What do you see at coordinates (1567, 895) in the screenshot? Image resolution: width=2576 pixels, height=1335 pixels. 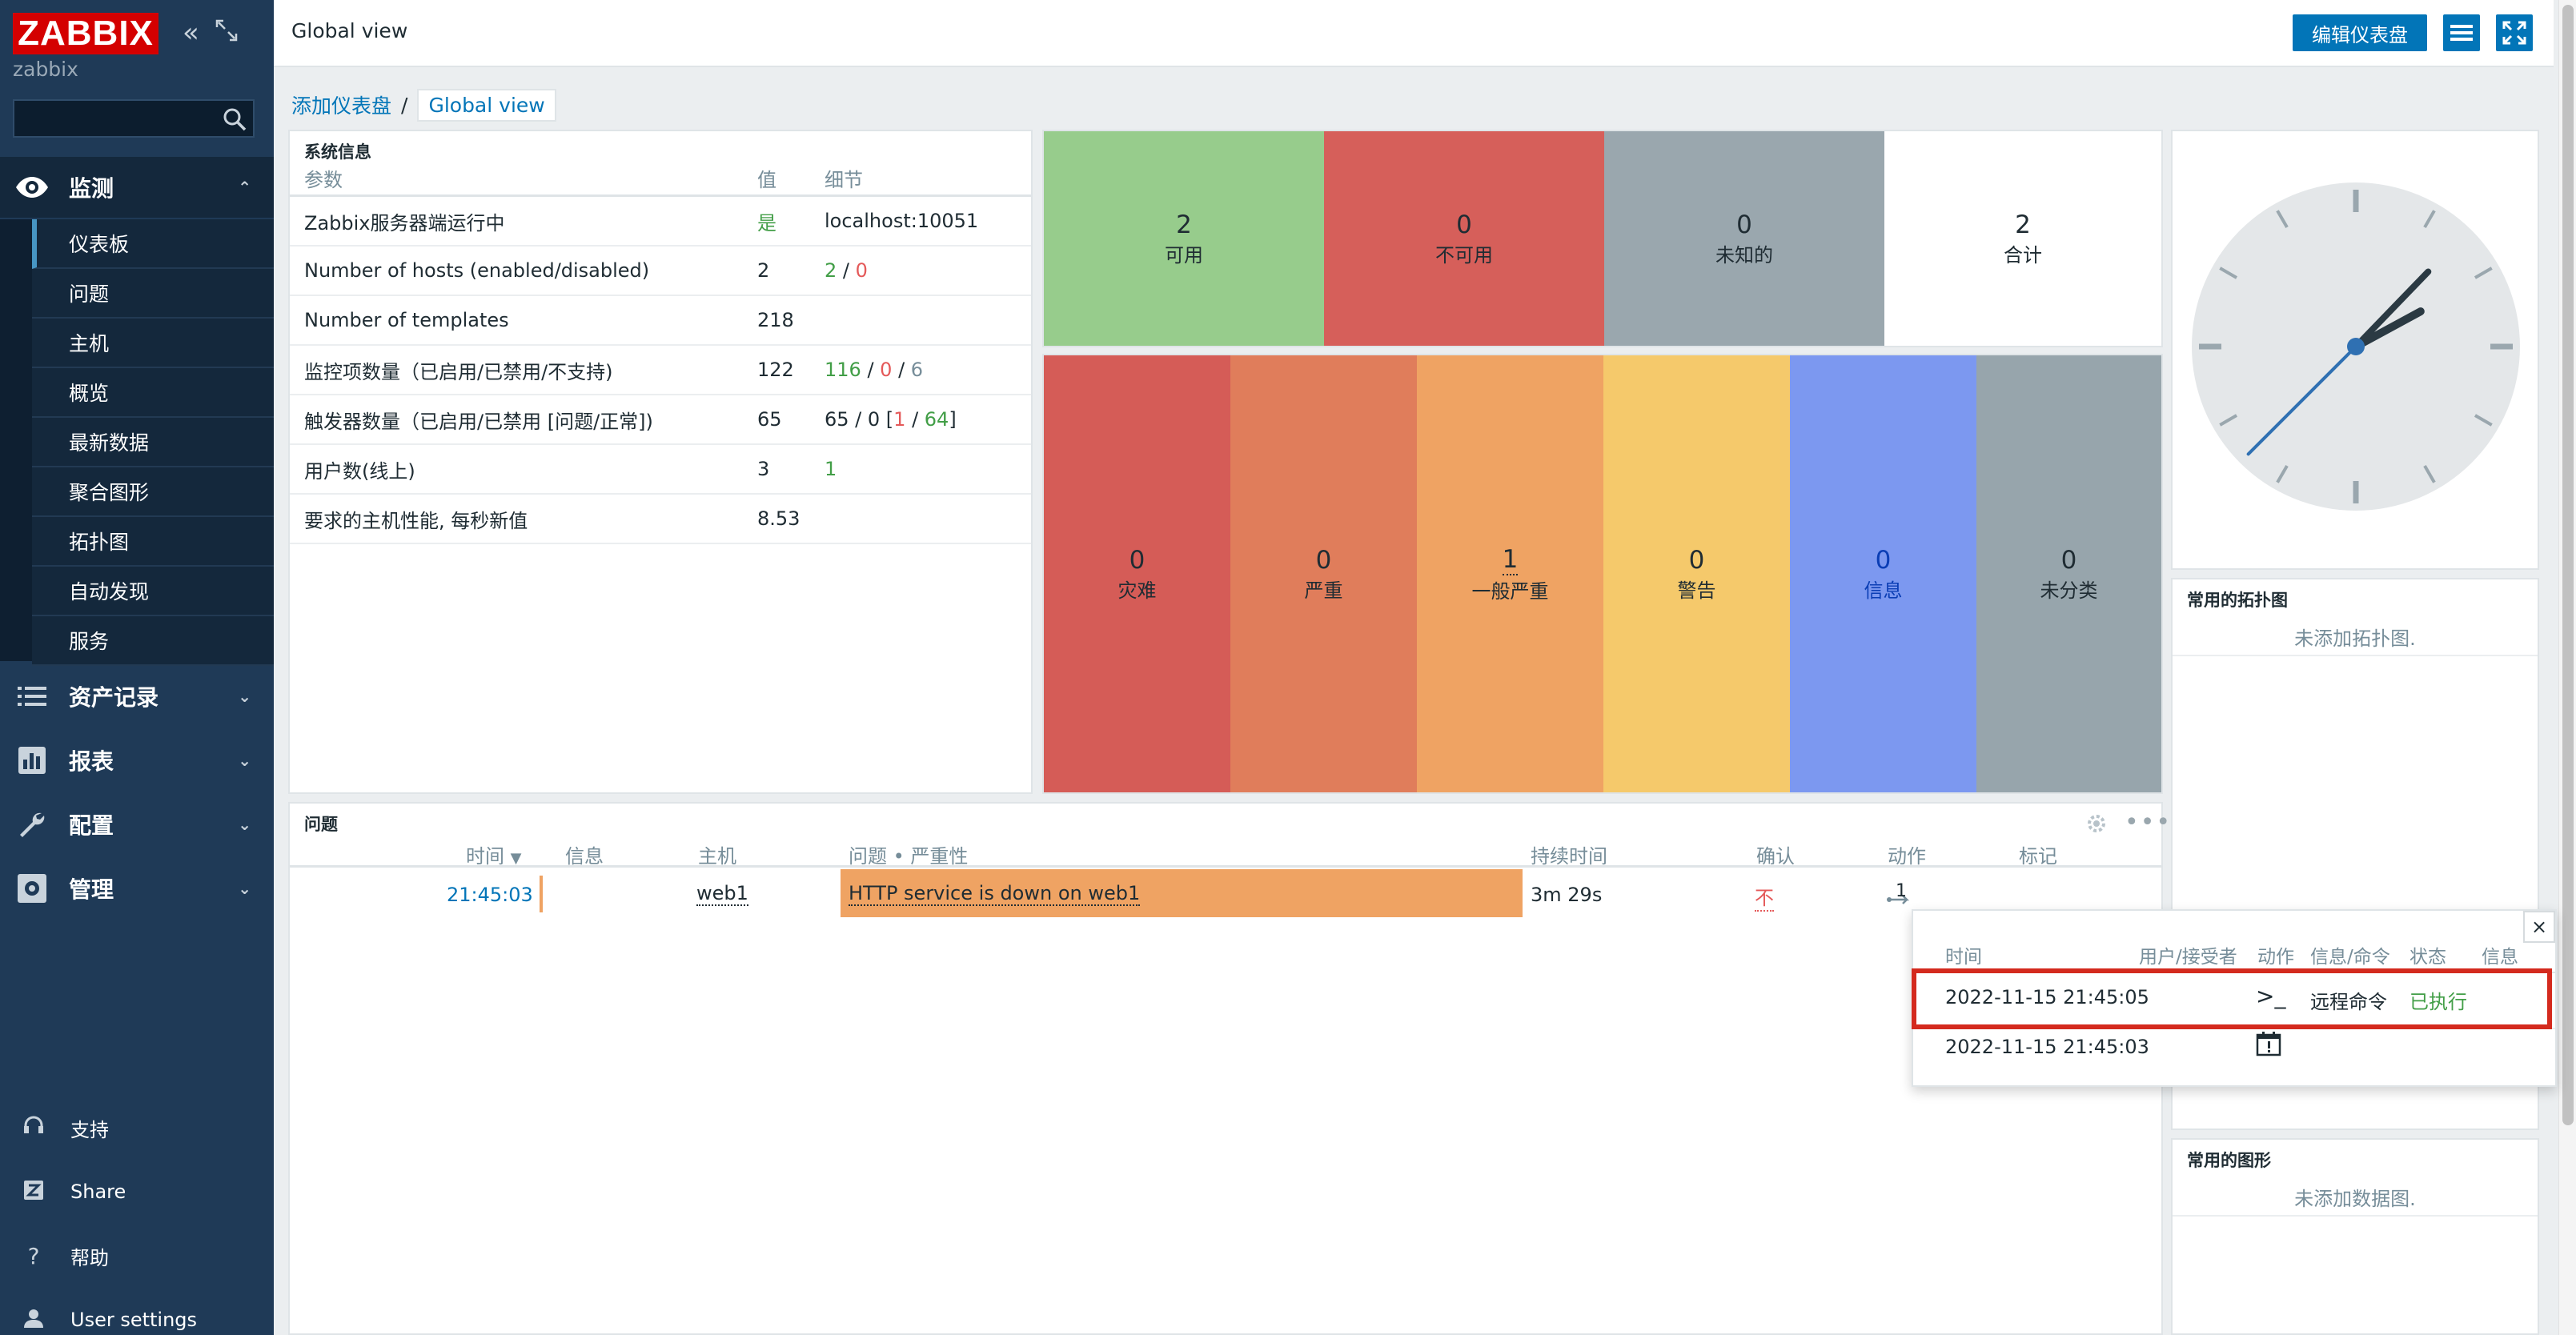 I see `problem-duration: 3m 29s` at bounding box center [1567, 895].